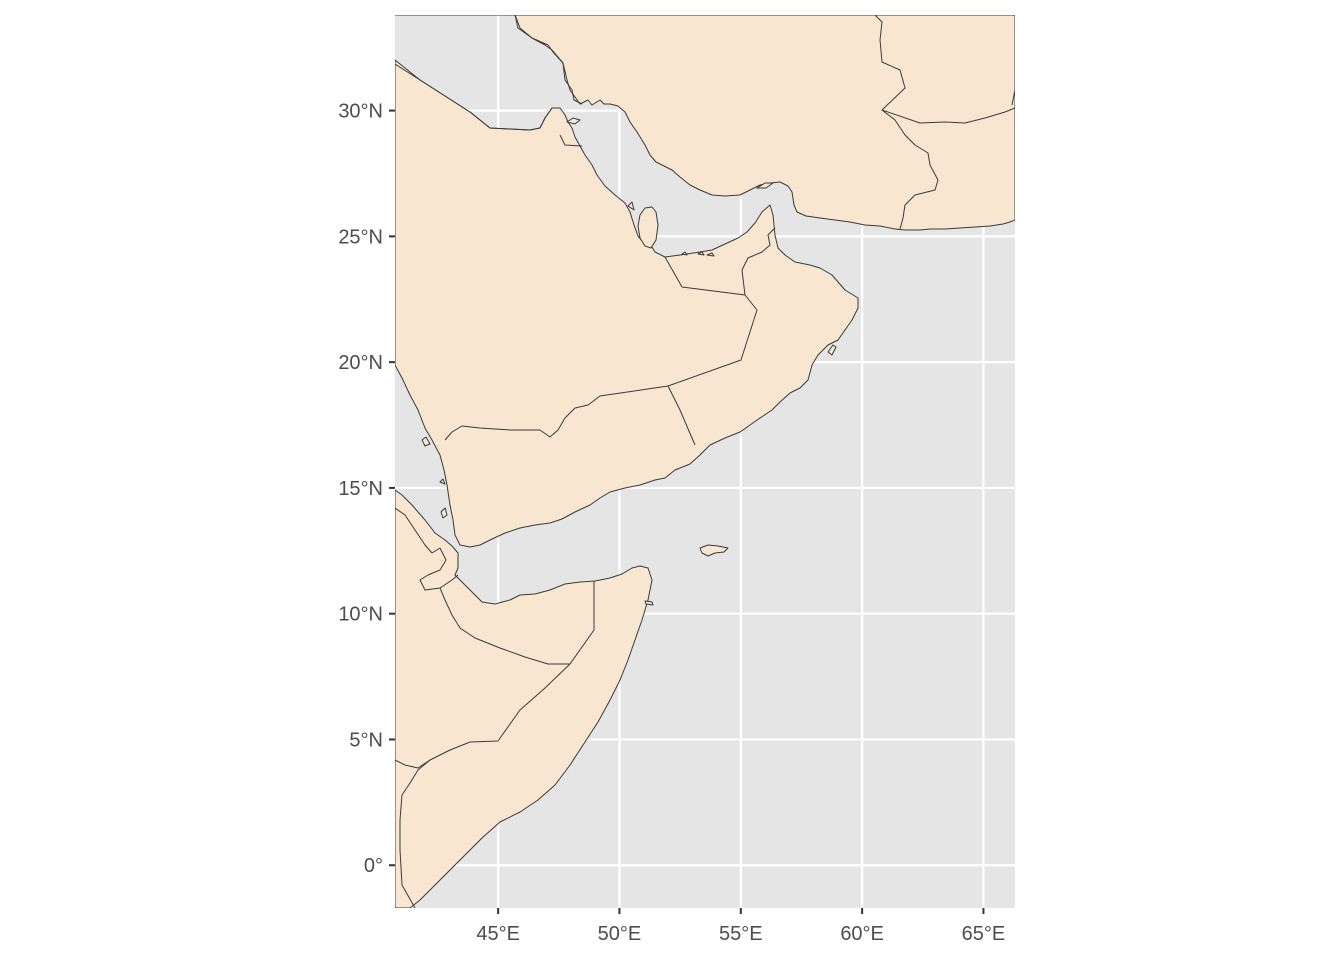 This screenshot has width=1344, height=960. I want to click on x-axis: 45°E 50°E 55°E 60°E 65°E, so click(740, 926).